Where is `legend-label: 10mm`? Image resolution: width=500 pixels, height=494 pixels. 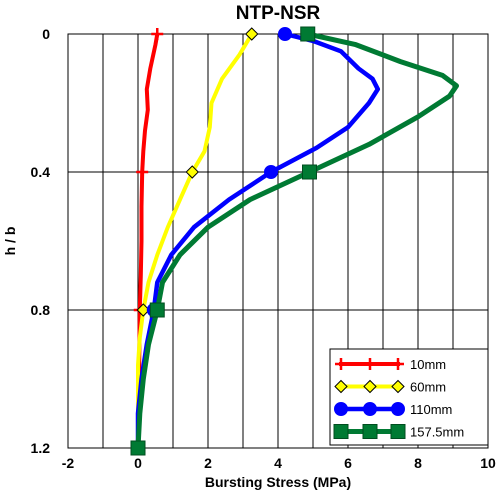 legend-label: 10mm is located at coordinates (428, 364).